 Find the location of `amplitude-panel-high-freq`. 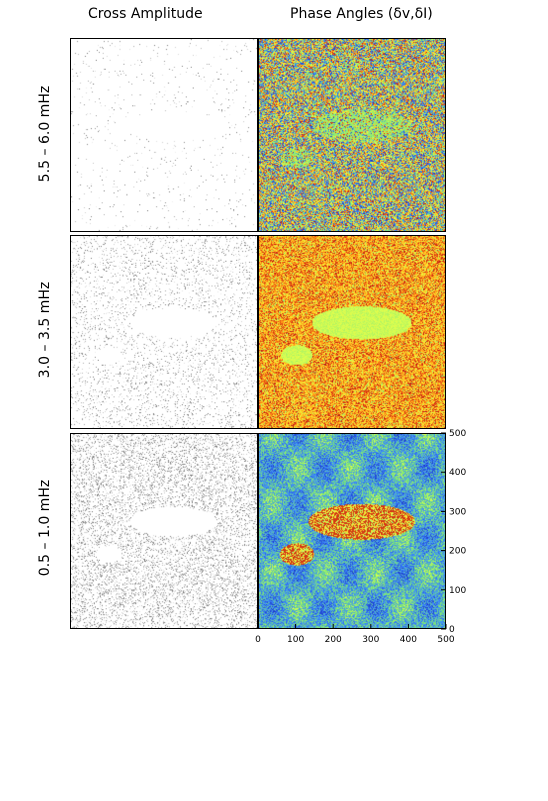

amplitude-panel-high-freq is located at coordinates (164, 135).